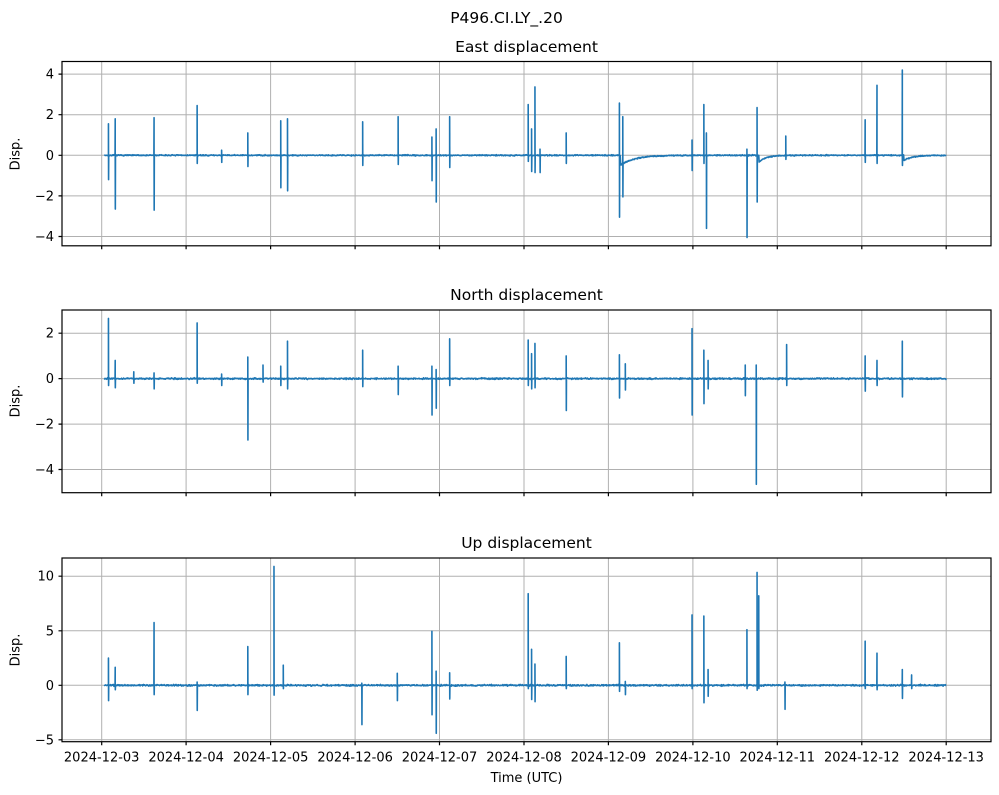  Describe the element at coordinates (526, 47) in the screenshot. I see `subplot-title-east: East displacement` at that location.